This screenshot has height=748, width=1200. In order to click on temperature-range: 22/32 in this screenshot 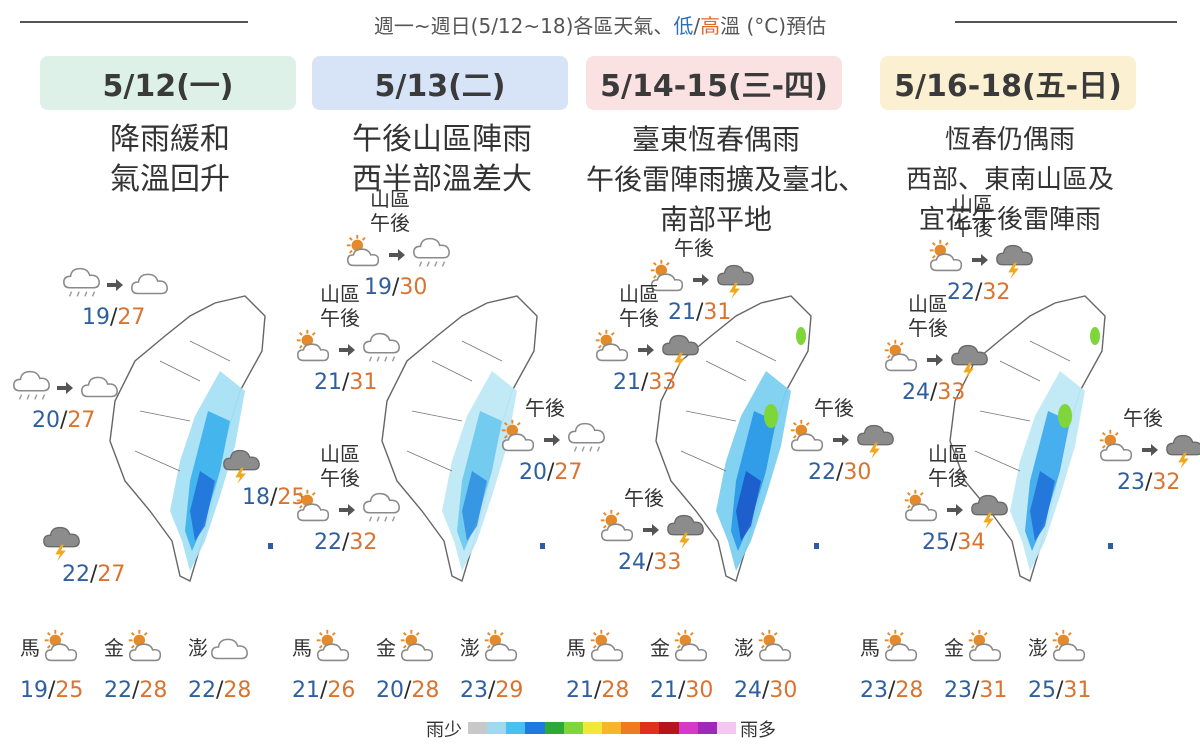, I will do `click(978, 292)`.